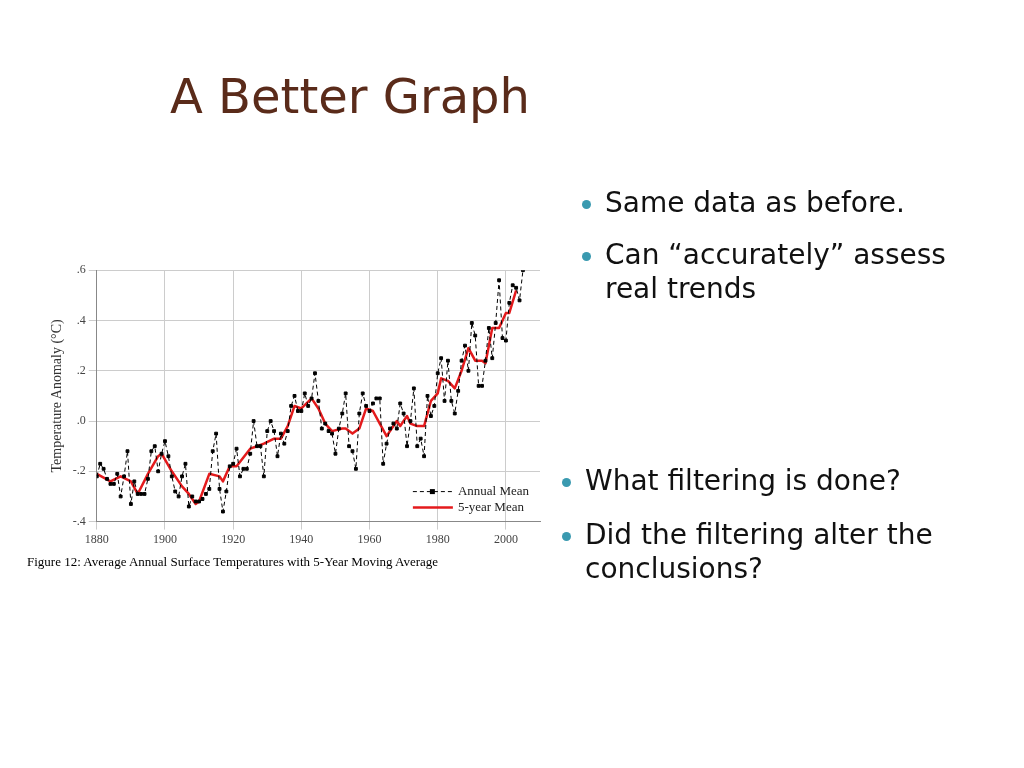 The height and width of the screenshot is (768, 1024). Describe the element at coordinates (233, 538) in the screenshot. I see `x-tick-label: 1920` at that location.